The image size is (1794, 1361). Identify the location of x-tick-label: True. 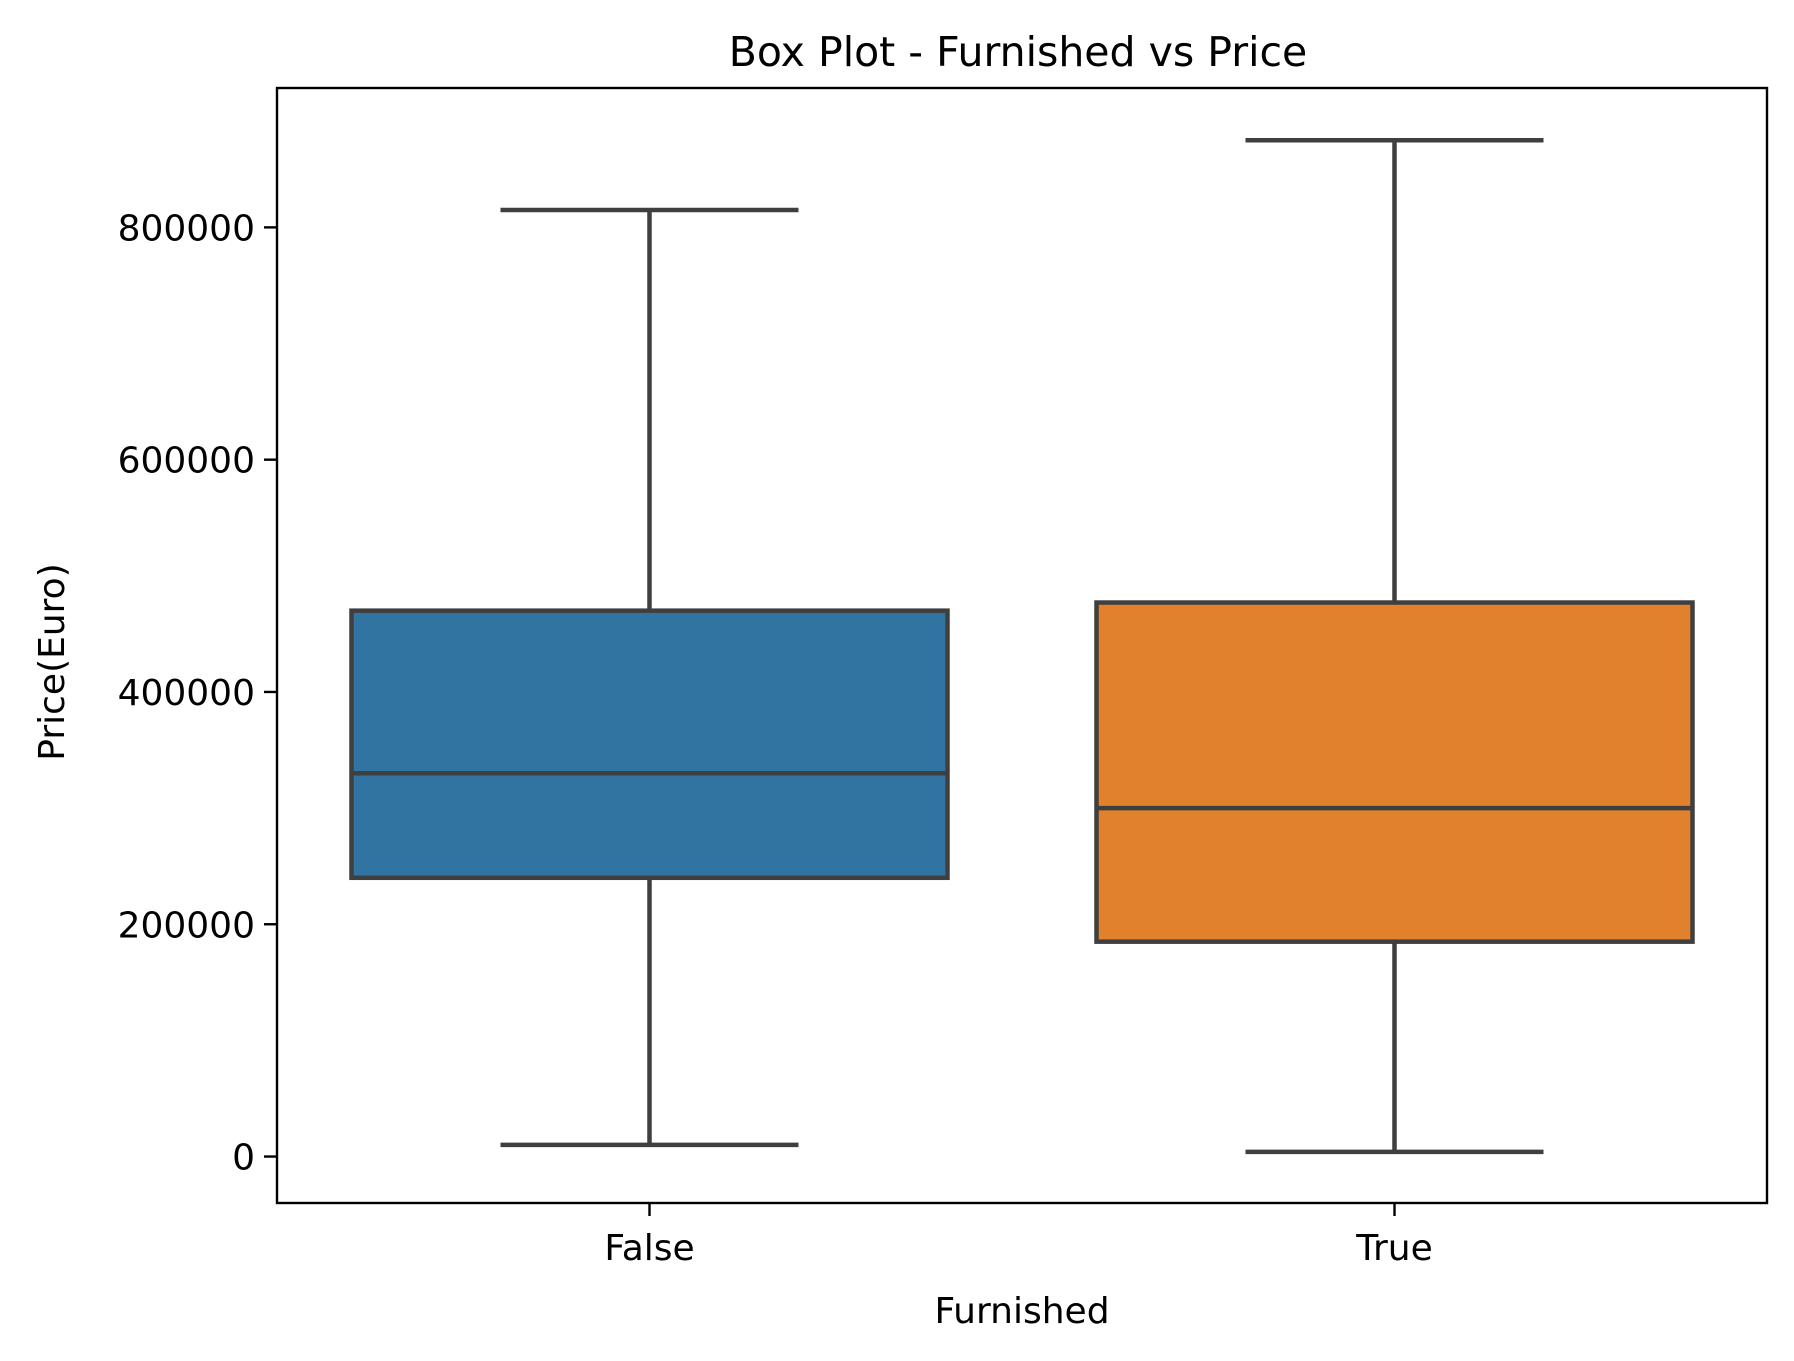
(1393, 1248).